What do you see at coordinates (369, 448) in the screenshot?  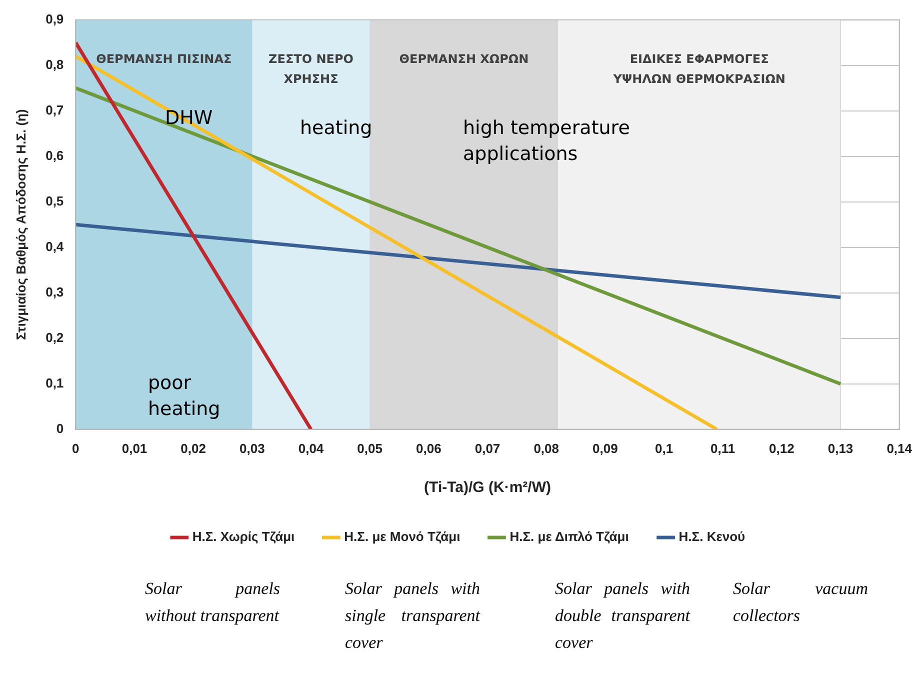 I see `x-tick-label: 0,05` at bounding box center [369, 448].